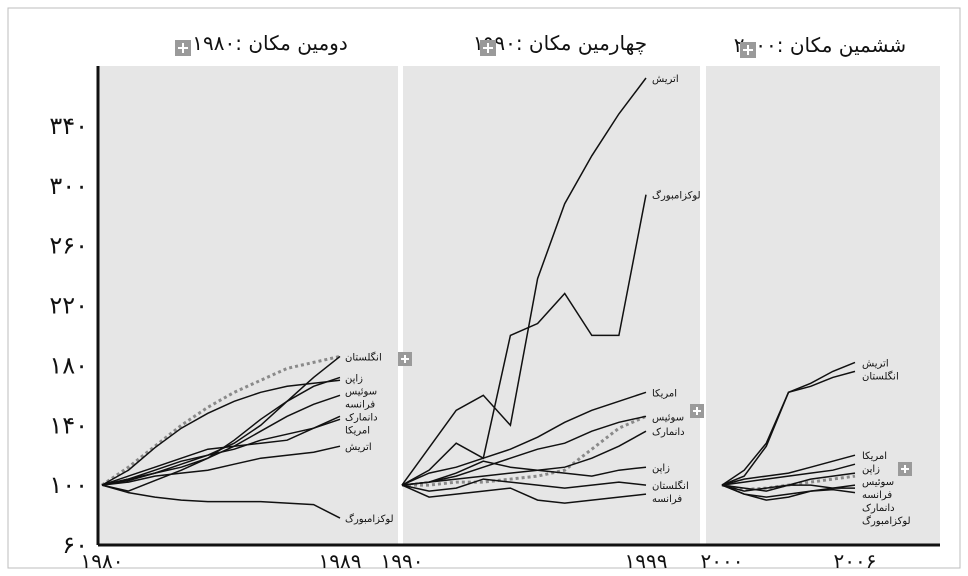 This screenshot has width=968, height=576. What do you see at coordinates (68, 306) in the screenshot?
I see `y-tick-label: ۲۲۰` at bounding box center [68, 306].